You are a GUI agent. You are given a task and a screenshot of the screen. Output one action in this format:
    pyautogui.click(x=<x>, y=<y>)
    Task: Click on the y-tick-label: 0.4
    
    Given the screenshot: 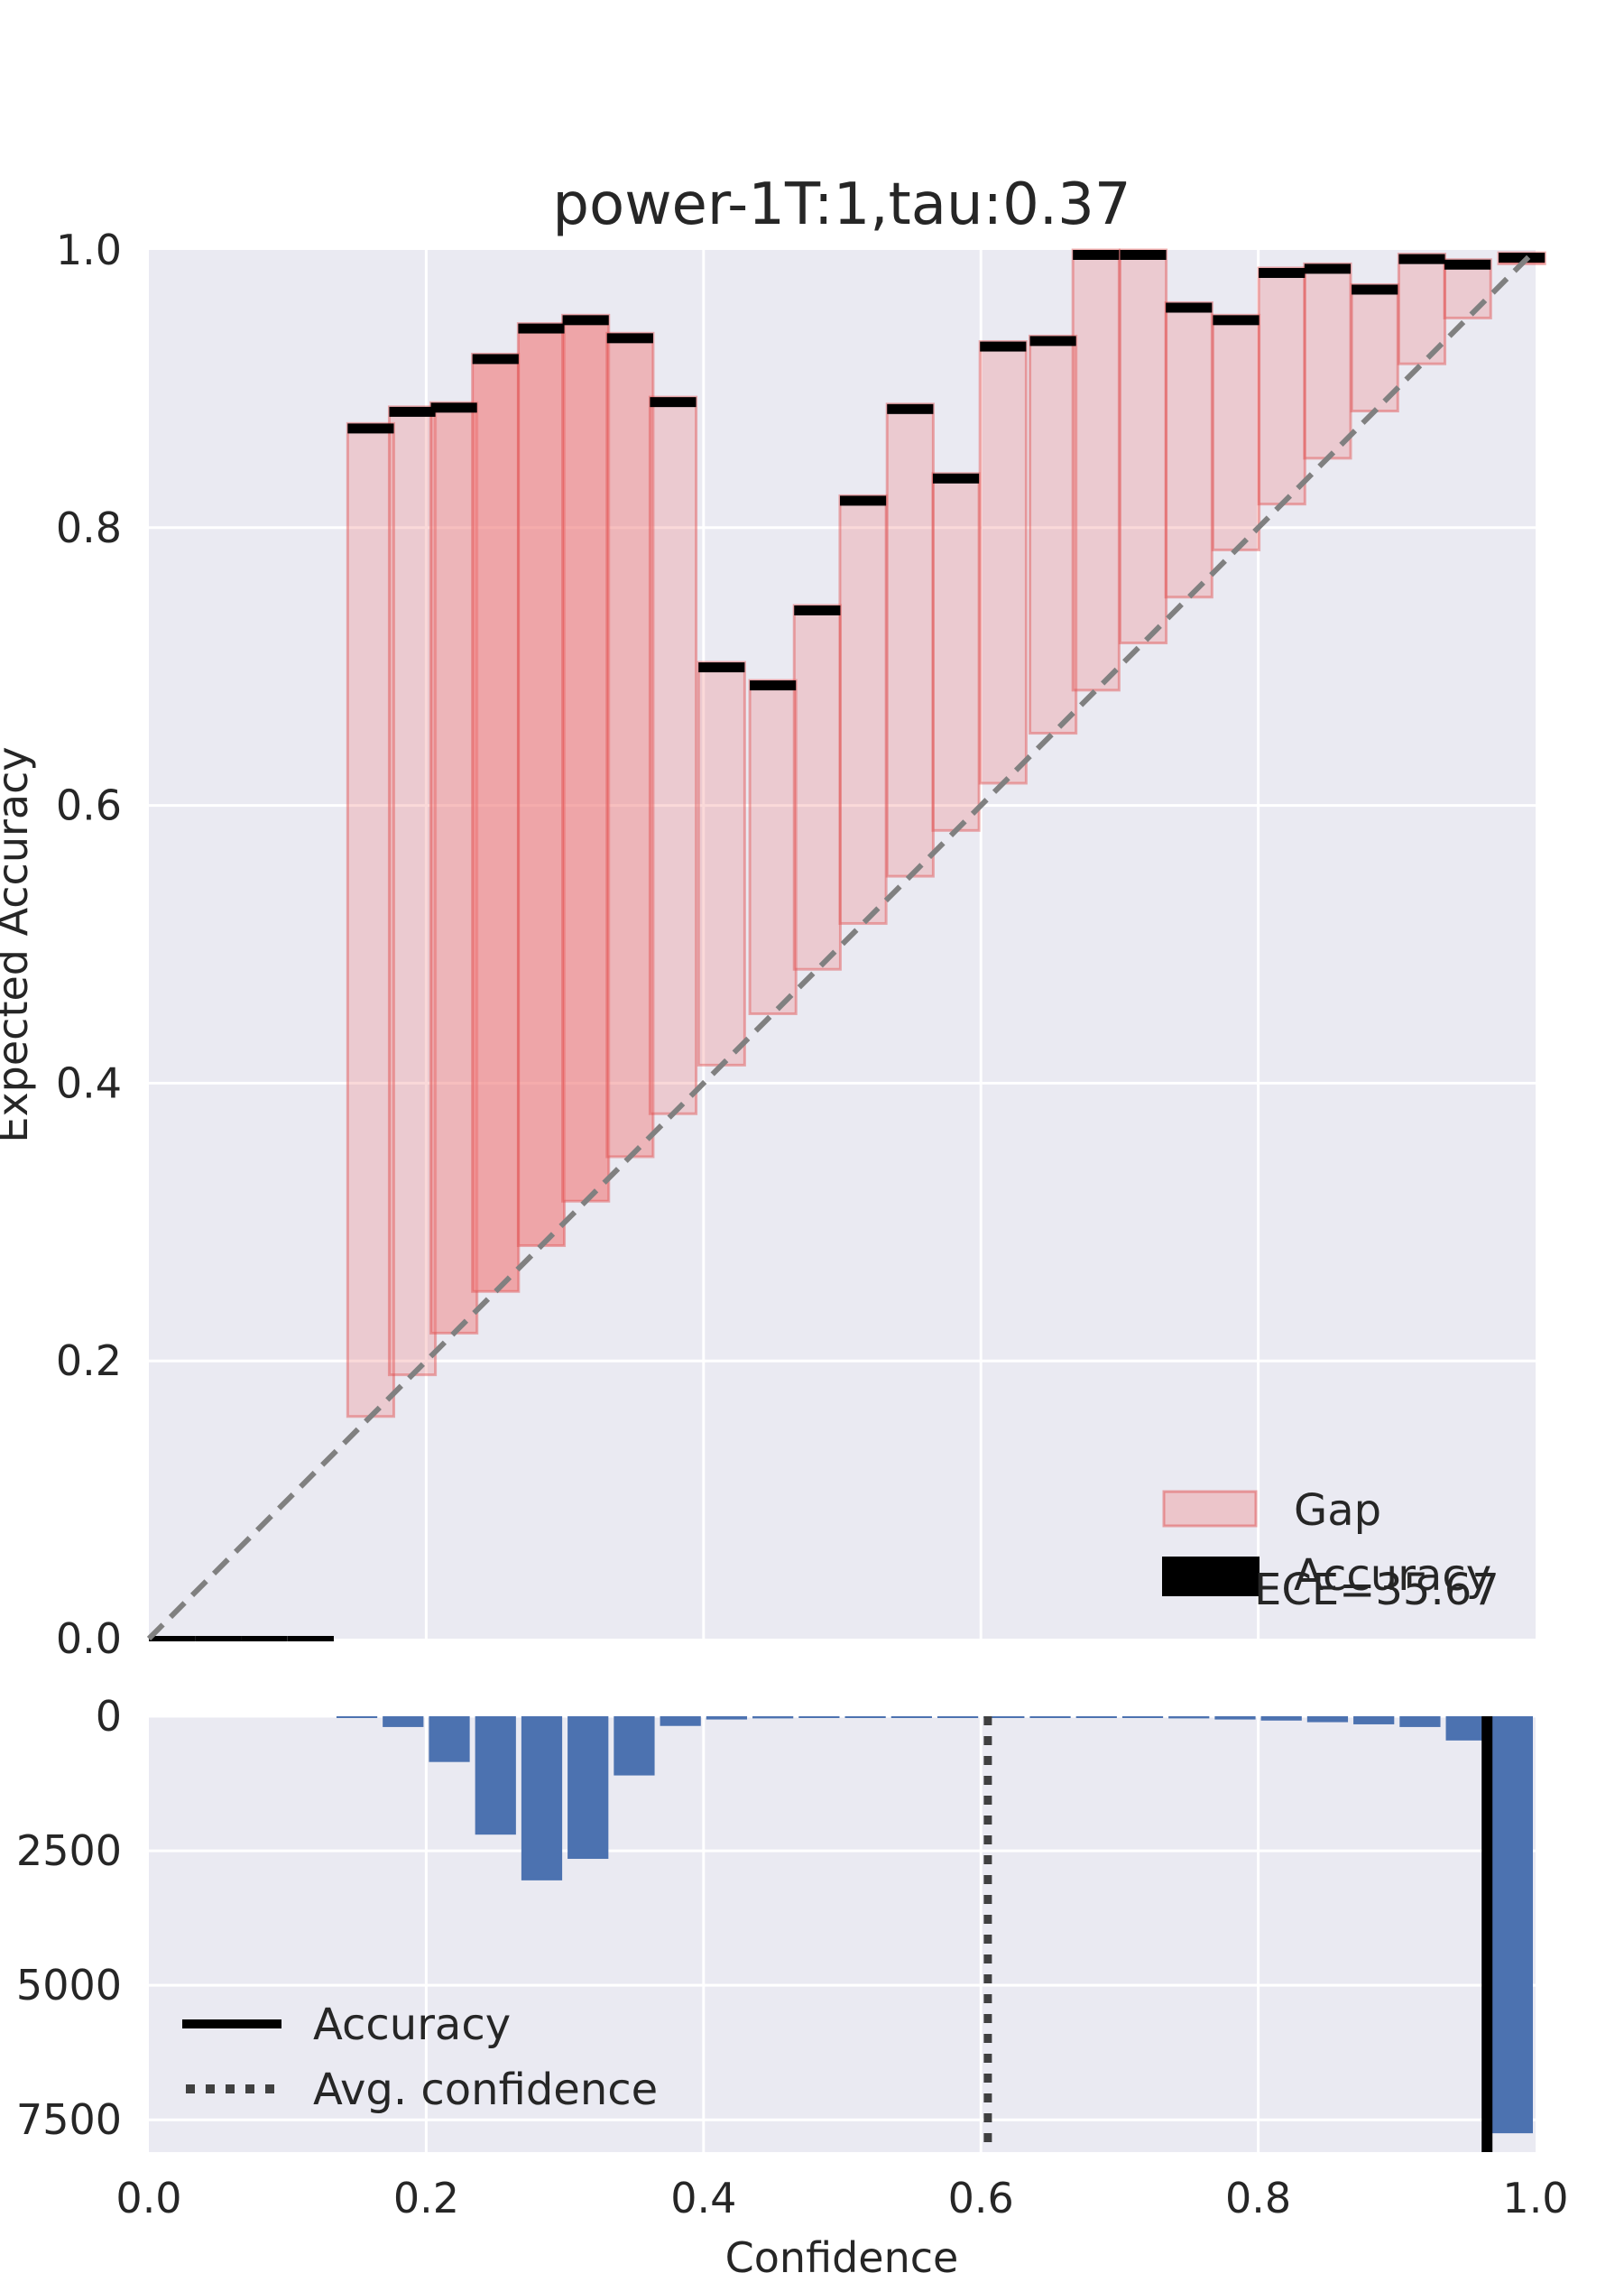 What is the action you would take?
    pyautogui.click(x=89, y=1082)
    